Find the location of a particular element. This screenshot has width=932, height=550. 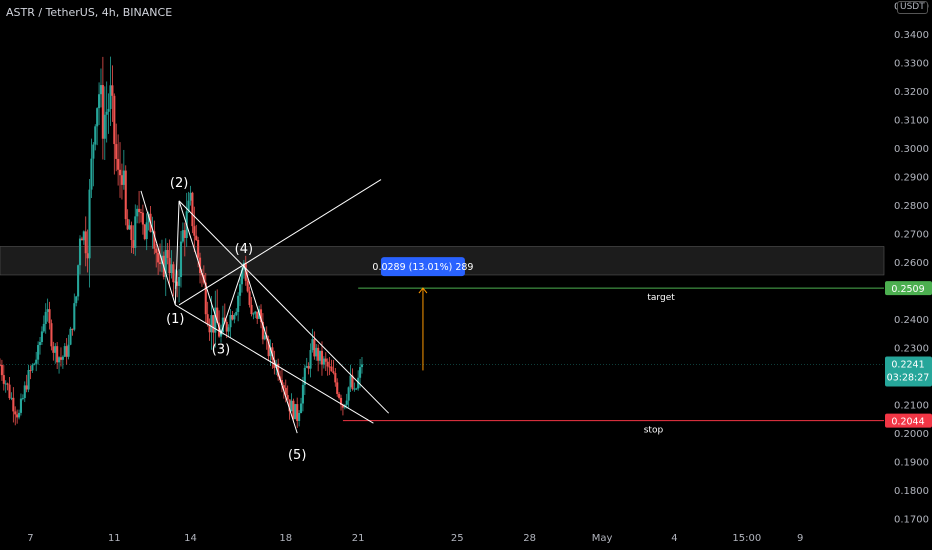

target-label: target is located at coordinates (661, 298).